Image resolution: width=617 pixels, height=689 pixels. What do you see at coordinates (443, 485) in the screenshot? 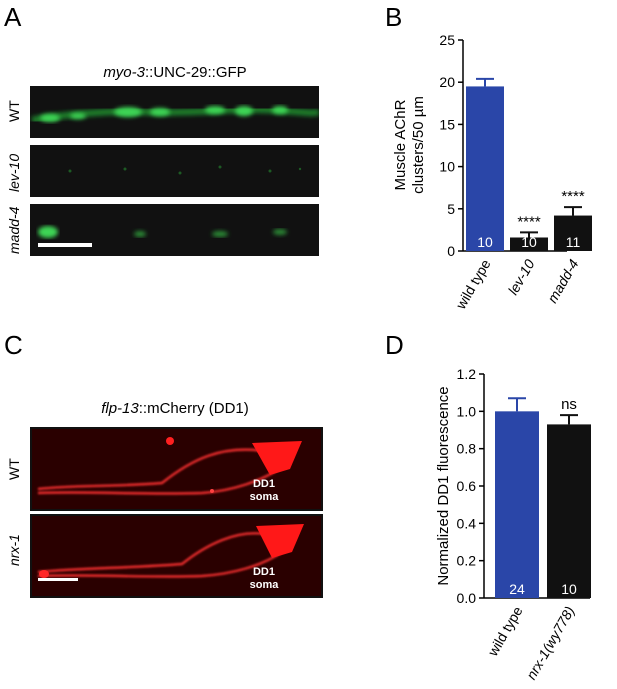
I see `y-axis-label: Normalized DD1 fluorescence` at bounding box center [443, 485].